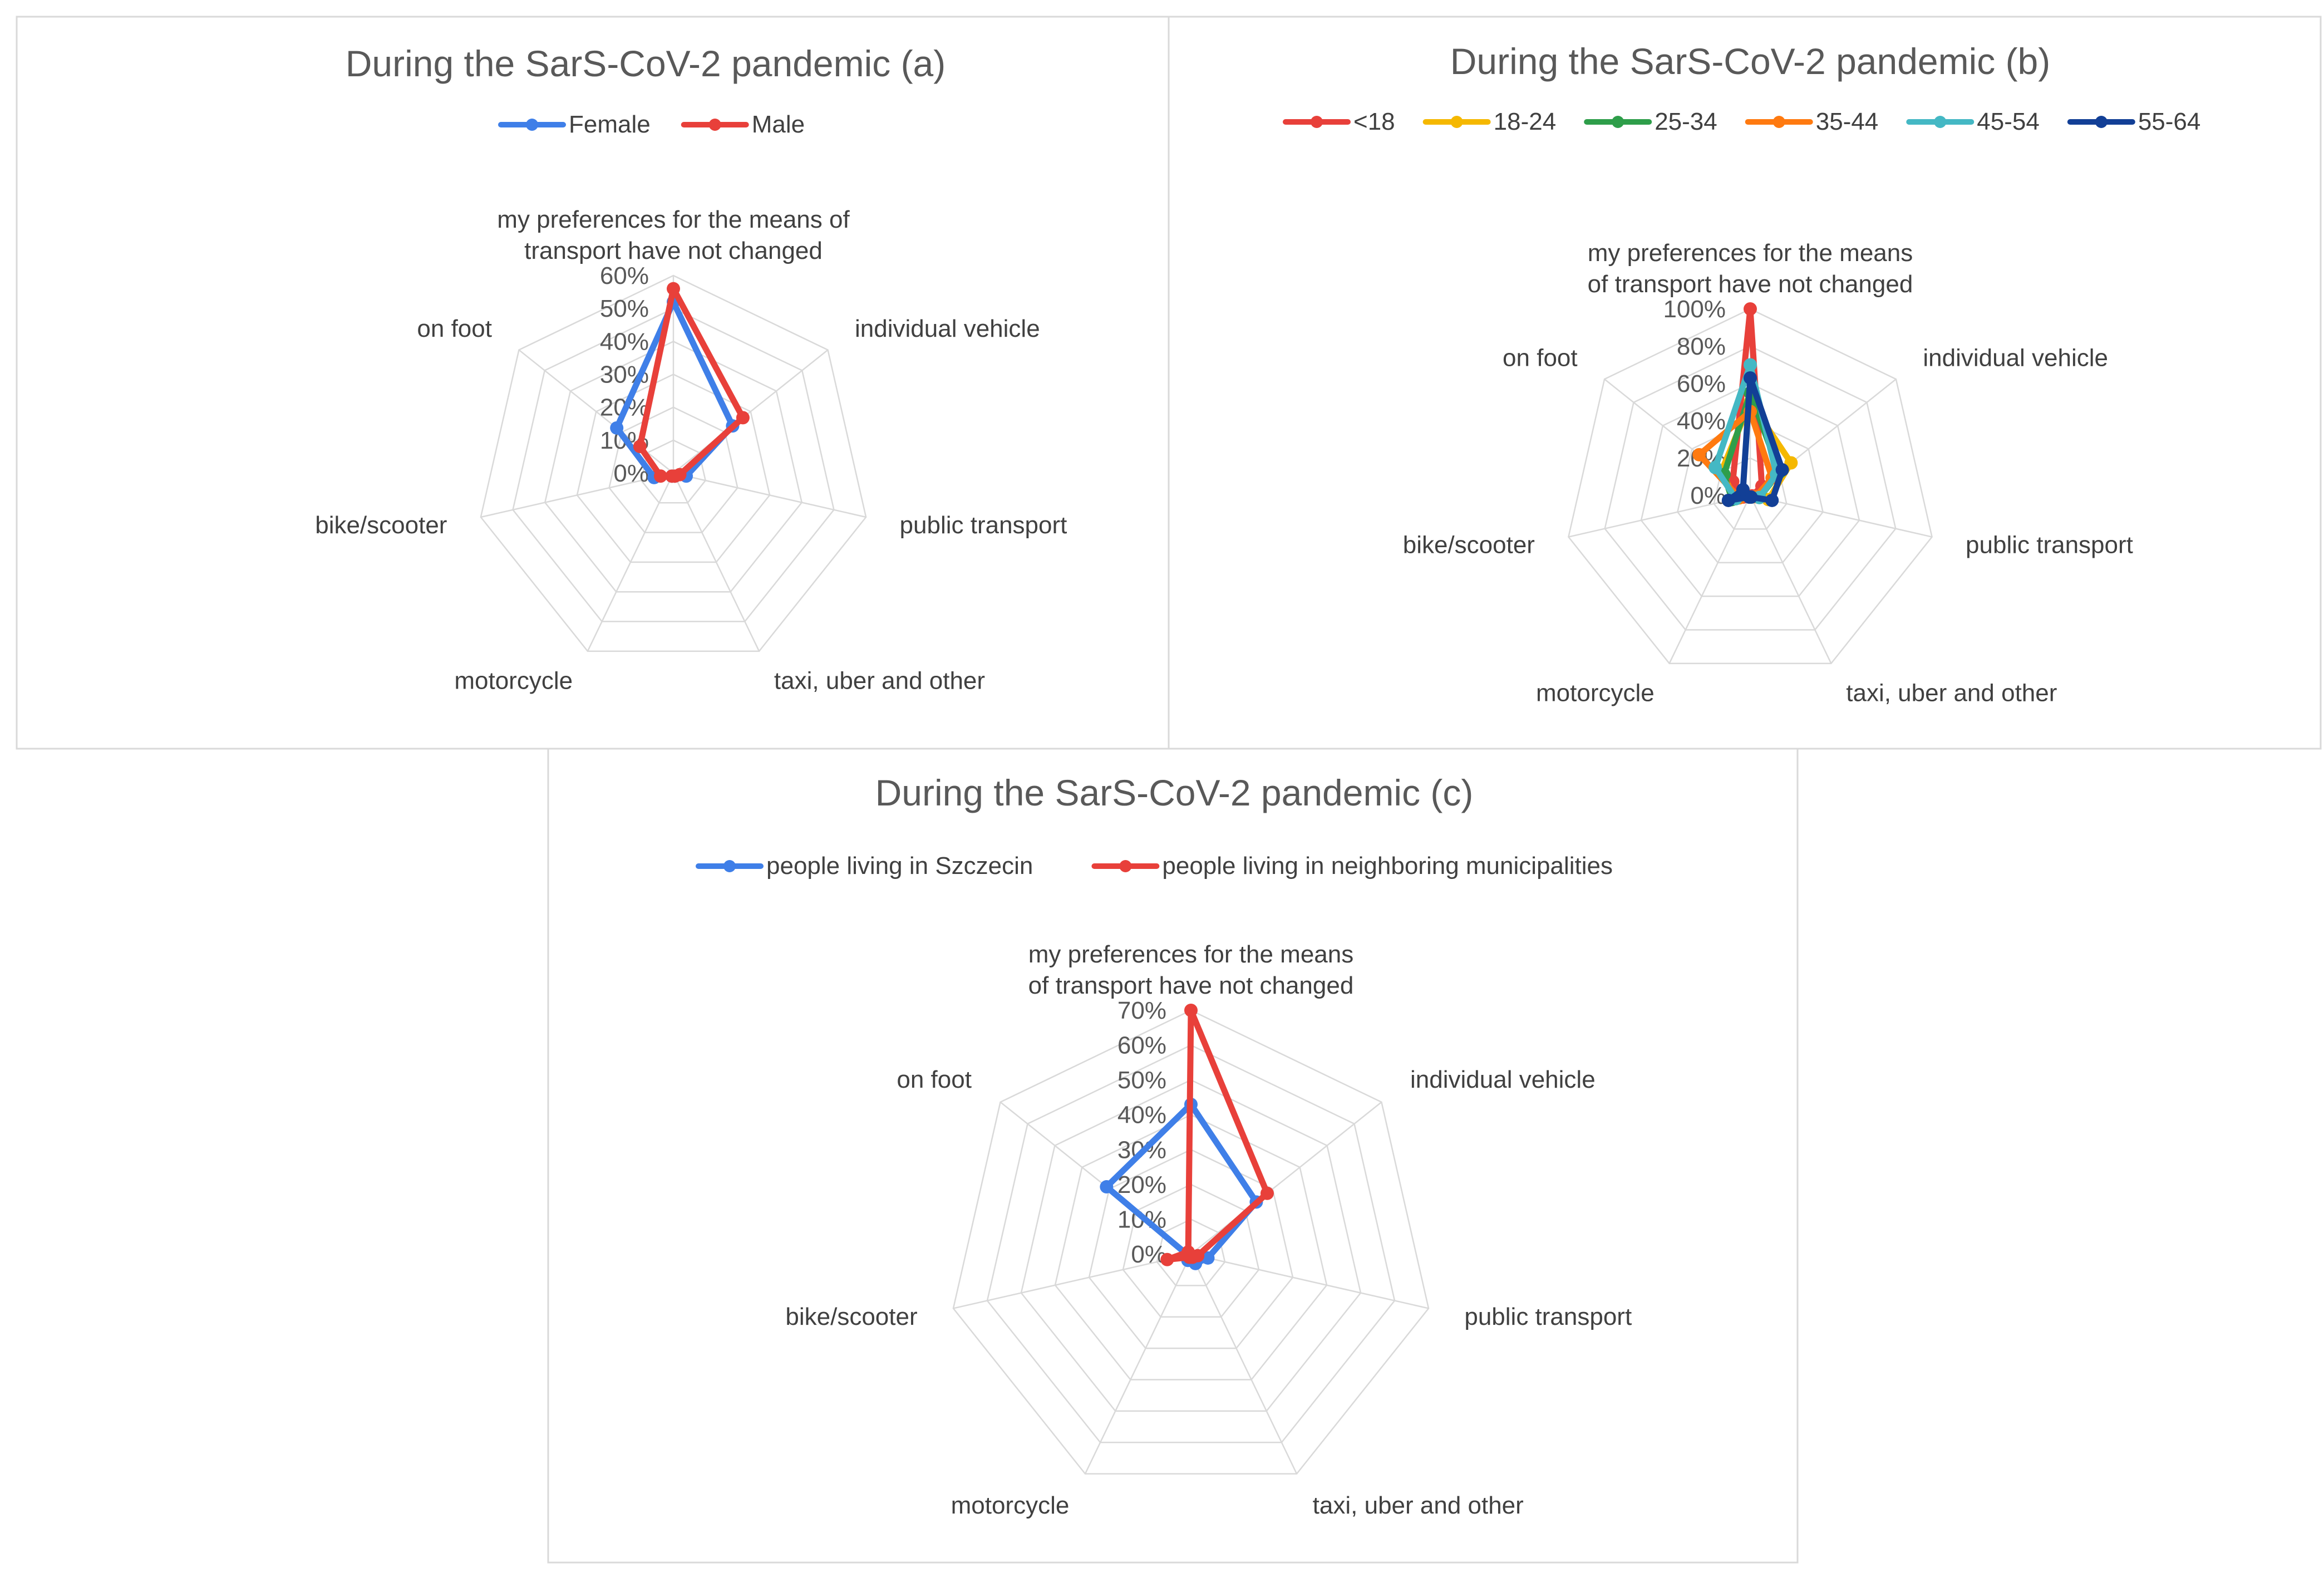 This screenshot has width=2324, height=1582. Describe the element at coordinates (1339, 121) in the screenshot. I see `legend-item: <18` at that location.